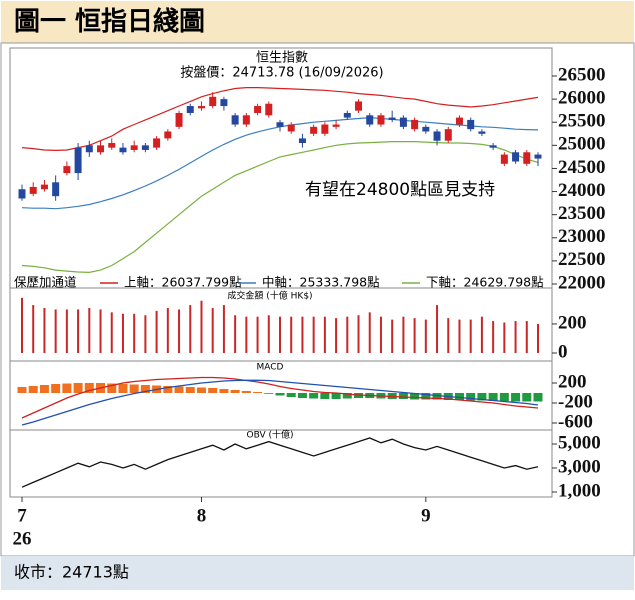 The image size is (635, 600). Describe the element at coordinates (270, 368) in the screenshot. I see `macd-title: MACD` at that location.